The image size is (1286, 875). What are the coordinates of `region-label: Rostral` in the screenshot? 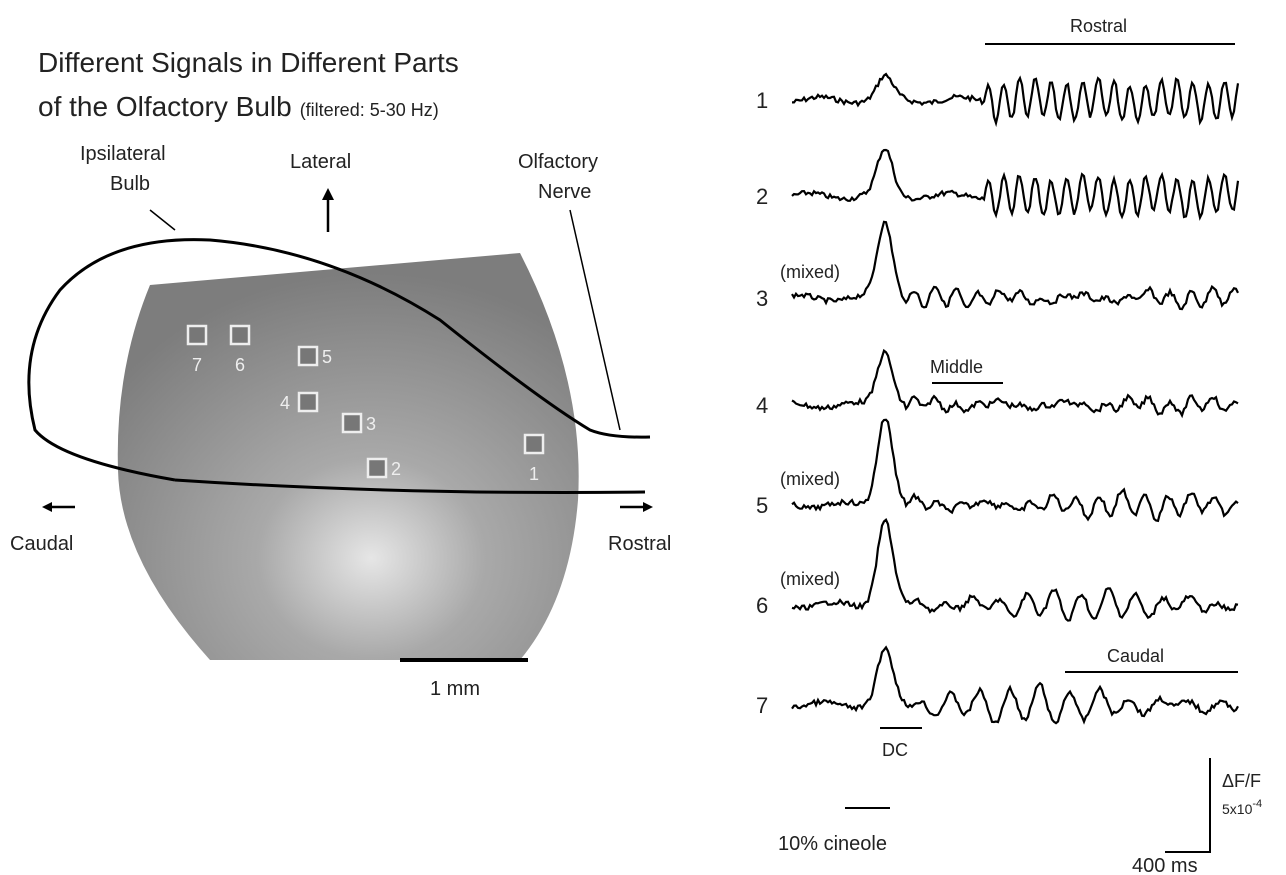 It's located at (1098, 26).